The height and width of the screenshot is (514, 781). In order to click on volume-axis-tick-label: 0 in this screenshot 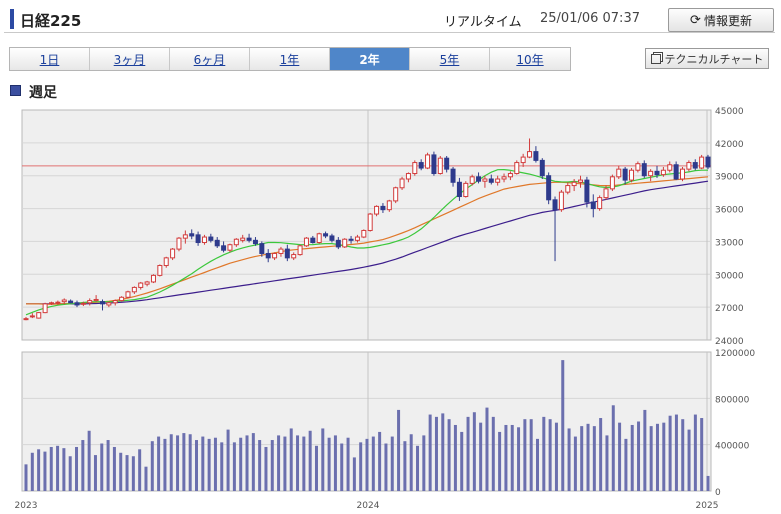, I will do `click(718, 493)`.